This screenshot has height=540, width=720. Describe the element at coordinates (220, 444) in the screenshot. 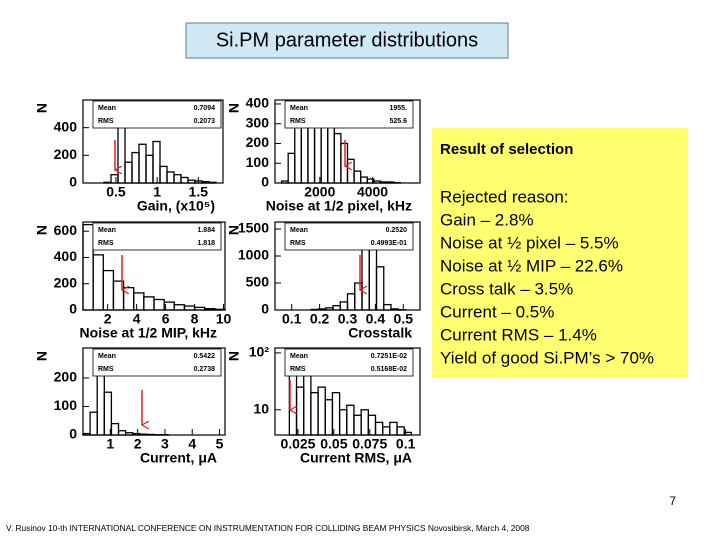

I see `x-tick-label: 5` at that location.